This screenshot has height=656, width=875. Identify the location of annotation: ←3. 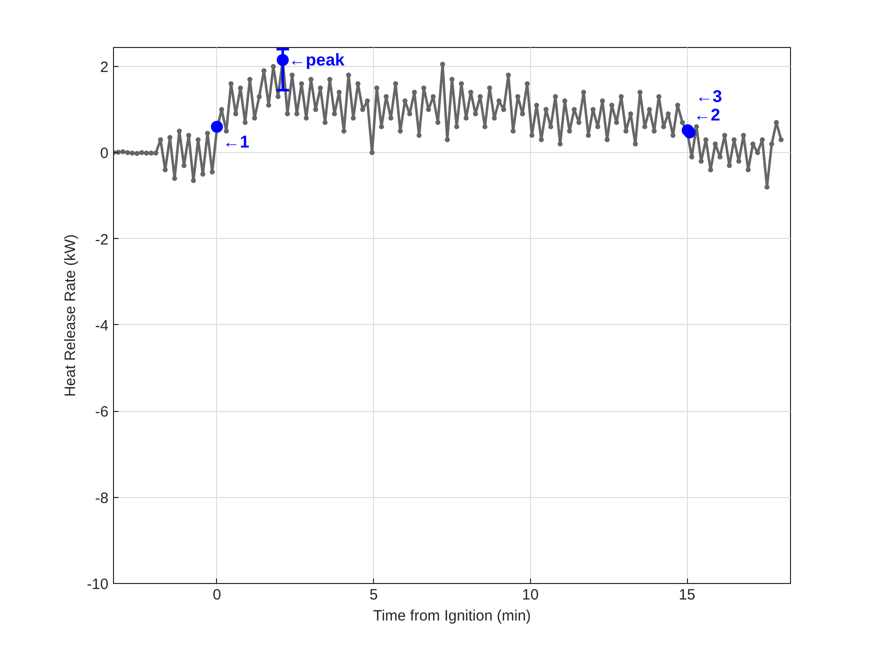
(709, 96).